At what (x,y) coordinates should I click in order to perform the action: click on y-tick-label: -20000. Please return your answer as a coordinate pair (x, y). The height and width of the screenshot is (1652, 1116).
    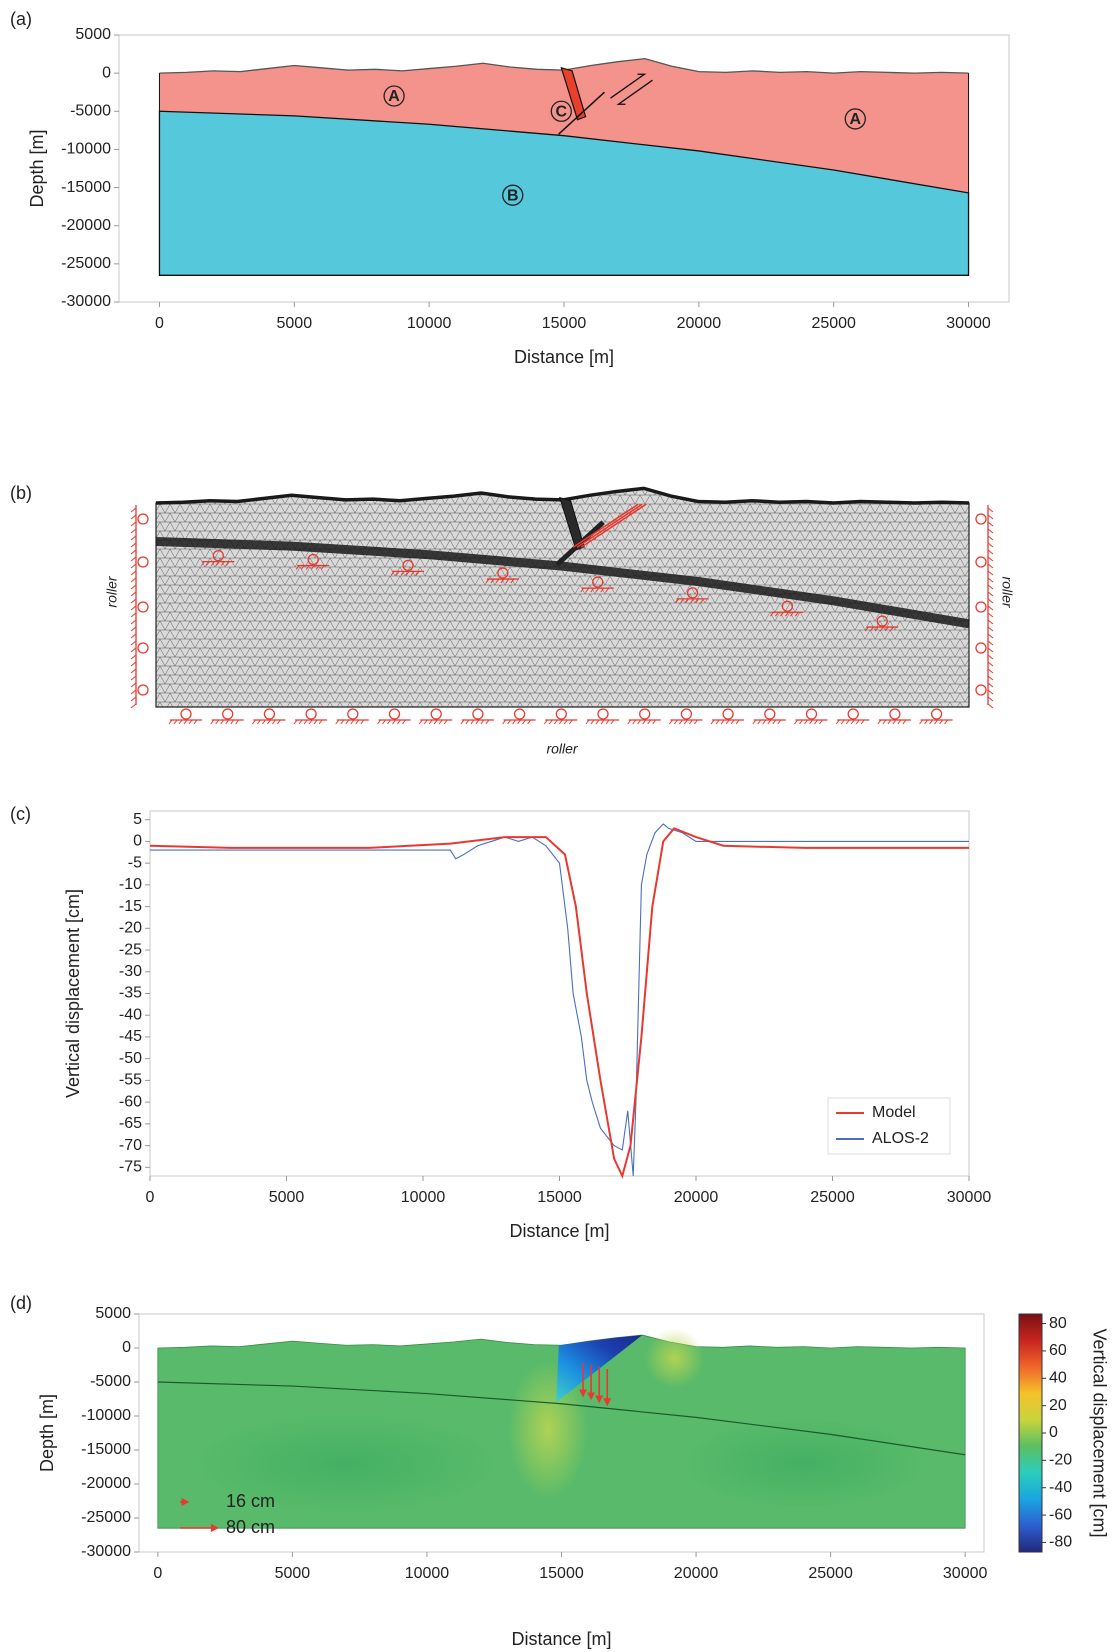
    Looking at the image, I should click on (86, 225).